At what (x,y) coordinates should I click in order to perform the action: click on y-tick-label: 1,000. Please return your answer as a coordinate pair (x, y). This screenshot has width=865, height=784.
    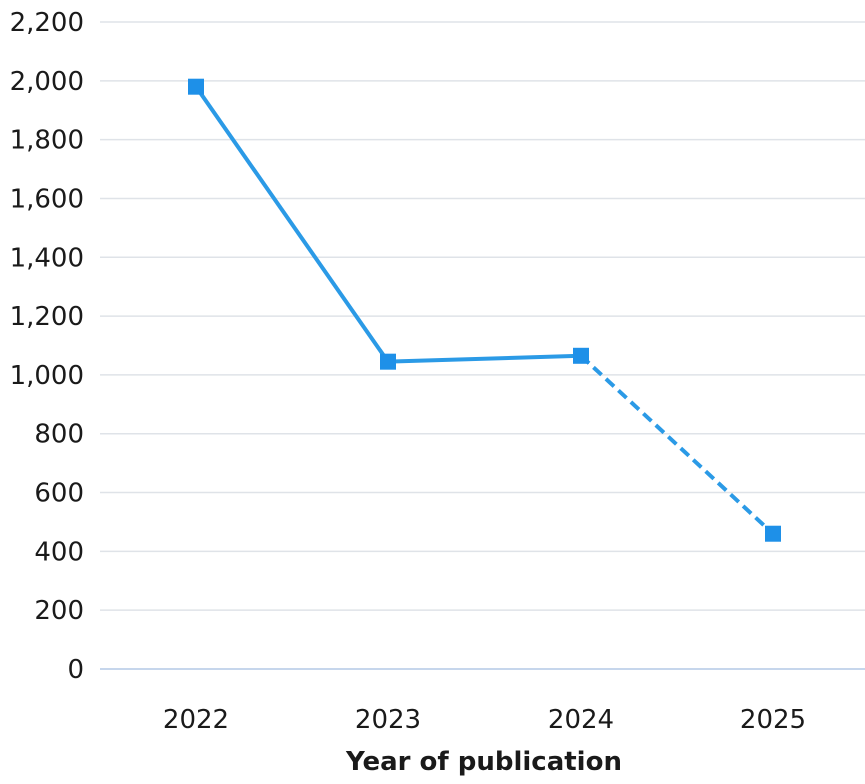
    Looking at the image, I should click on (47, 376).